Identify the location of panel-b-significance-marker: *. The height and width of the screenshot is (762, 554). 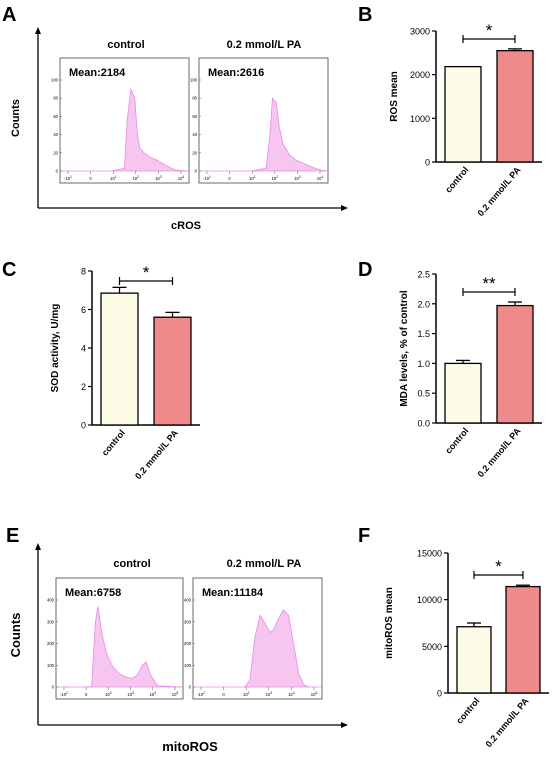
(489, 30).